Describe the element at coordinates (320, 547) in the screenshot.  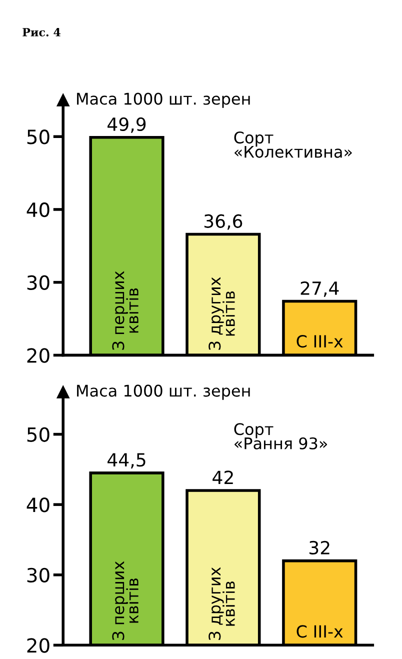
I see `data-label: 32` at that location.